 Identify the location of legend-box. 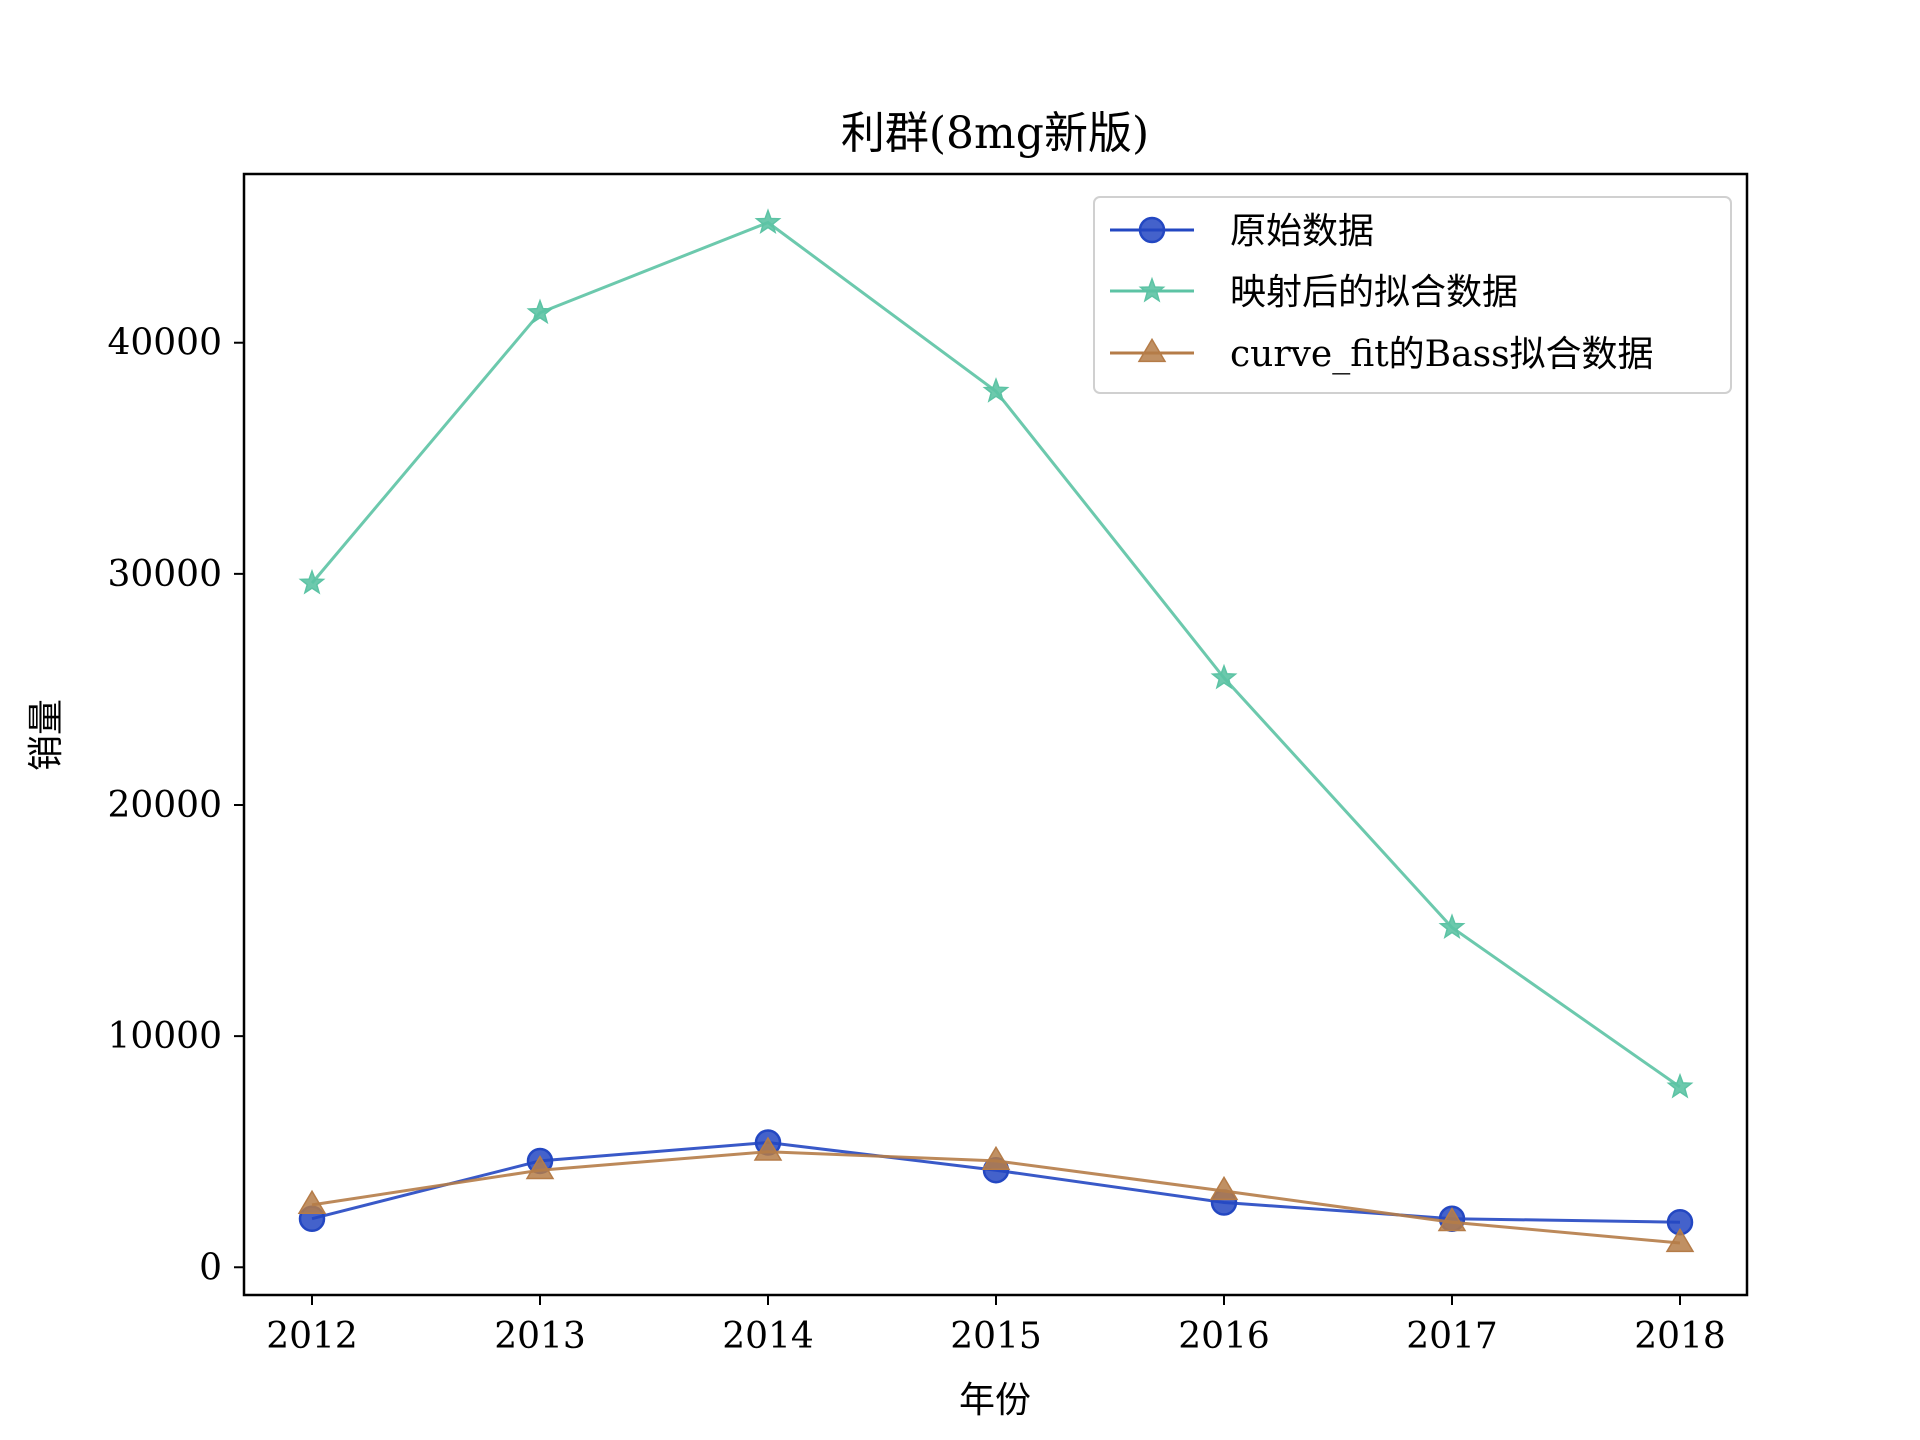
(1412, 295).